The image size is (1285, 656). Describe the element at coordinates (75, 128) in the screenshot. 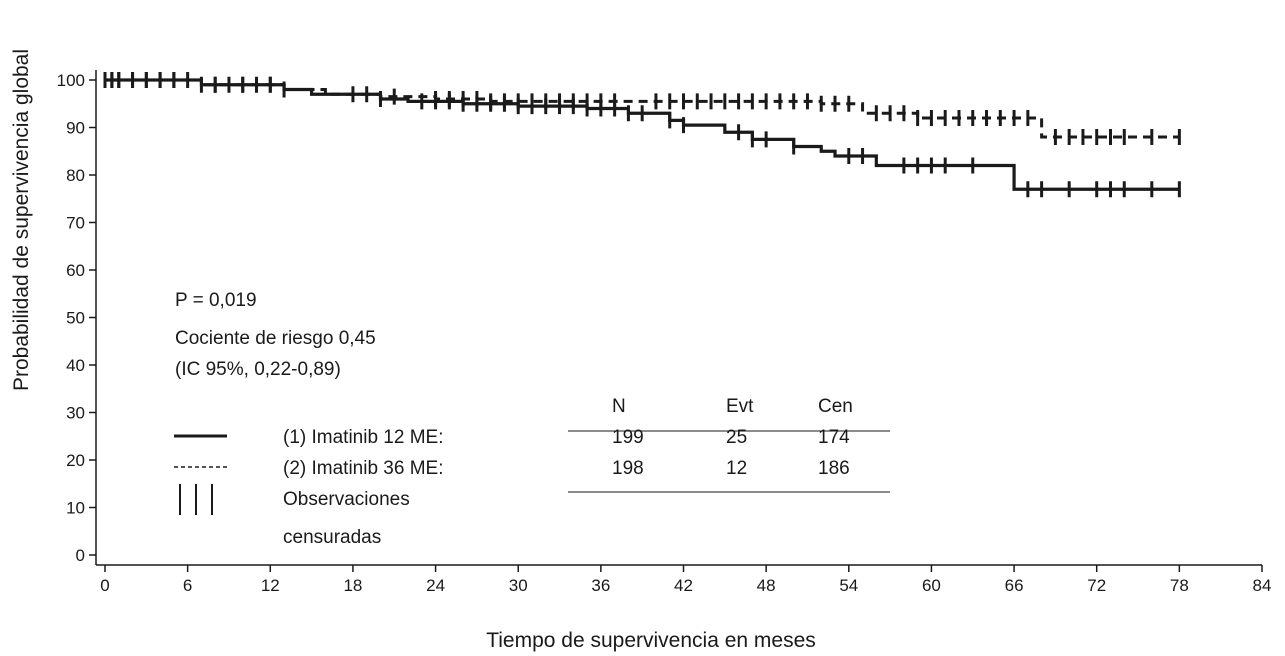

I see `y-tick-label: 90` at that location.